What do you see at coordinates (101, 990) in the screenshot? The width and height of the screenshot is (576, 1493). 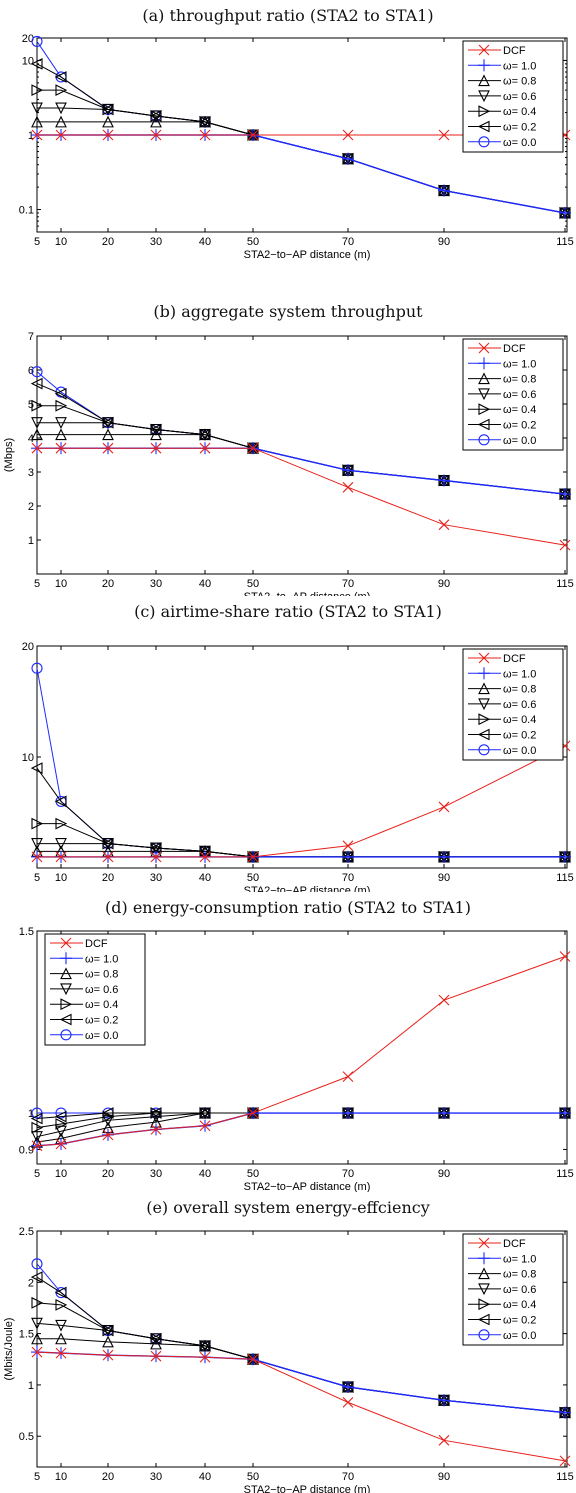 I see `legend-label: ω= 0.6` at bounding box center [101, 990].